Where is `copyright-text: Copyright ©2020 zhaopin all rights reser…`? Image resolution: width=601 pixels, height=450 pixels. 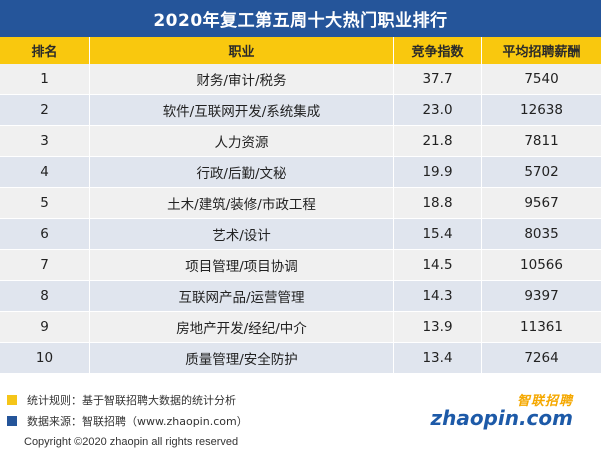 copyright-text: Copyright ©2020 zhaopin all rights reser… is located at coordinates (131, 442).